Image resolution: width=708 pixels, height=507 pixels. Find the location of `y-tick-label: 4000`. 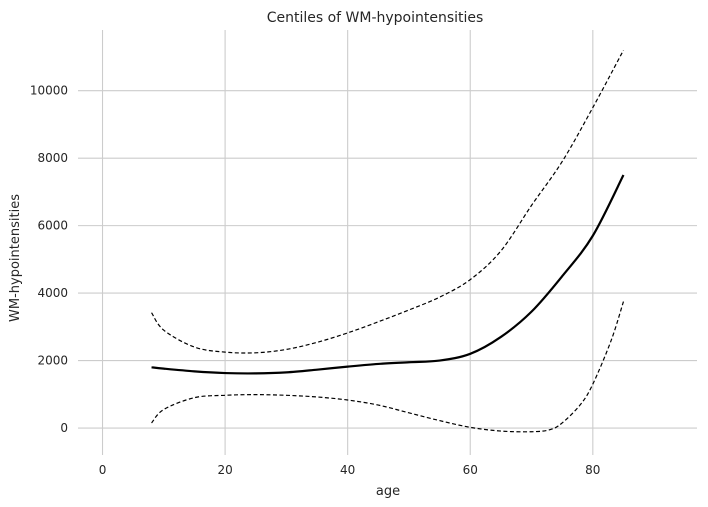

y-tick-label: 4000 is located at coordinates (52, 293).